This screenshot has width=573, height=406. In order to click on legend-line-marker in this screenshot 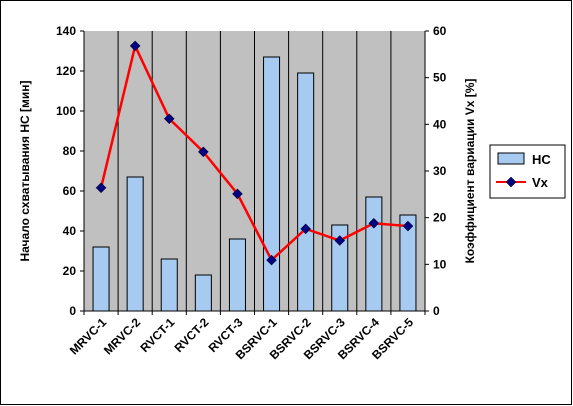, I will do `click(511, 182)`.